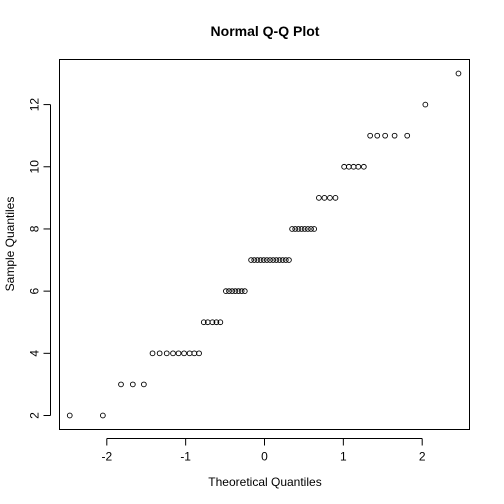 The width and height of the screenshot is (504, 504). What do you see at coordinates (39, 258) in the screenshot?
I see `y-axis: 2 4 6 8 10 12` at bounding box center [39, 258].